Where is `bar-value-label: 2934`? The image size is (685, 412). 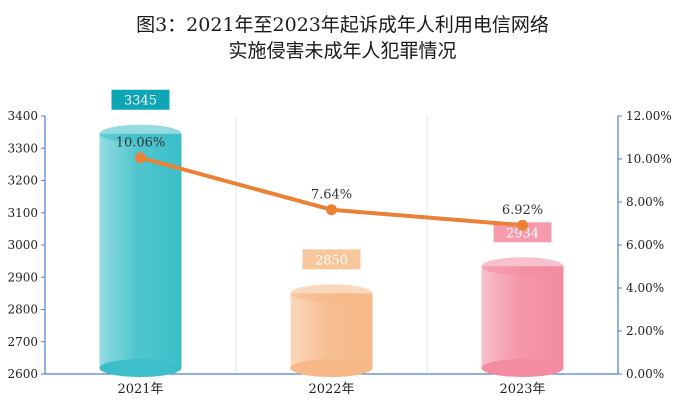 bar-value-label: 2934 is located at coordinates (522, 233).